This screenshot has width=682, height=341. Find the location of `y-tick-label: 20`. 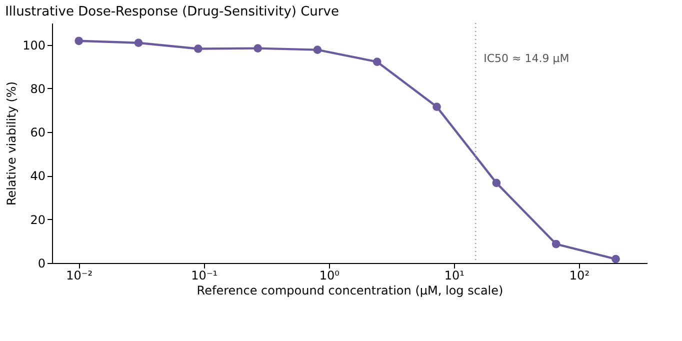

y-tick-label: 20 is located at coordinates (38, 219).